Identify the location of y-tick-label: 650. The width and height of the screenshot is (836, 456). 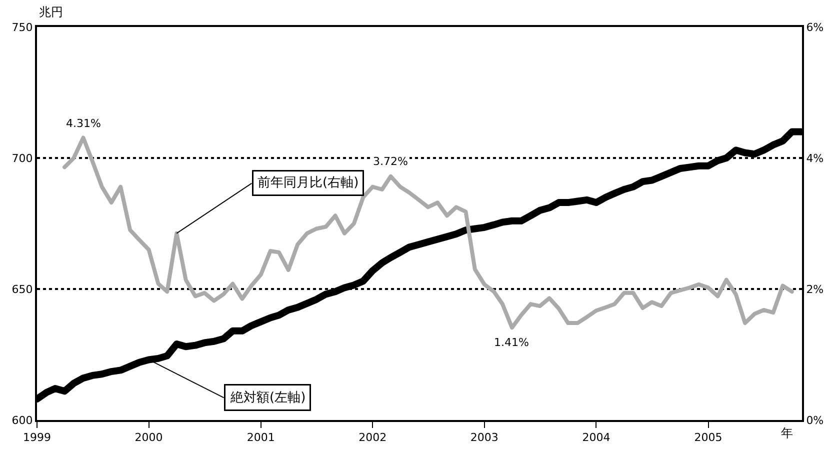
(22, 289).